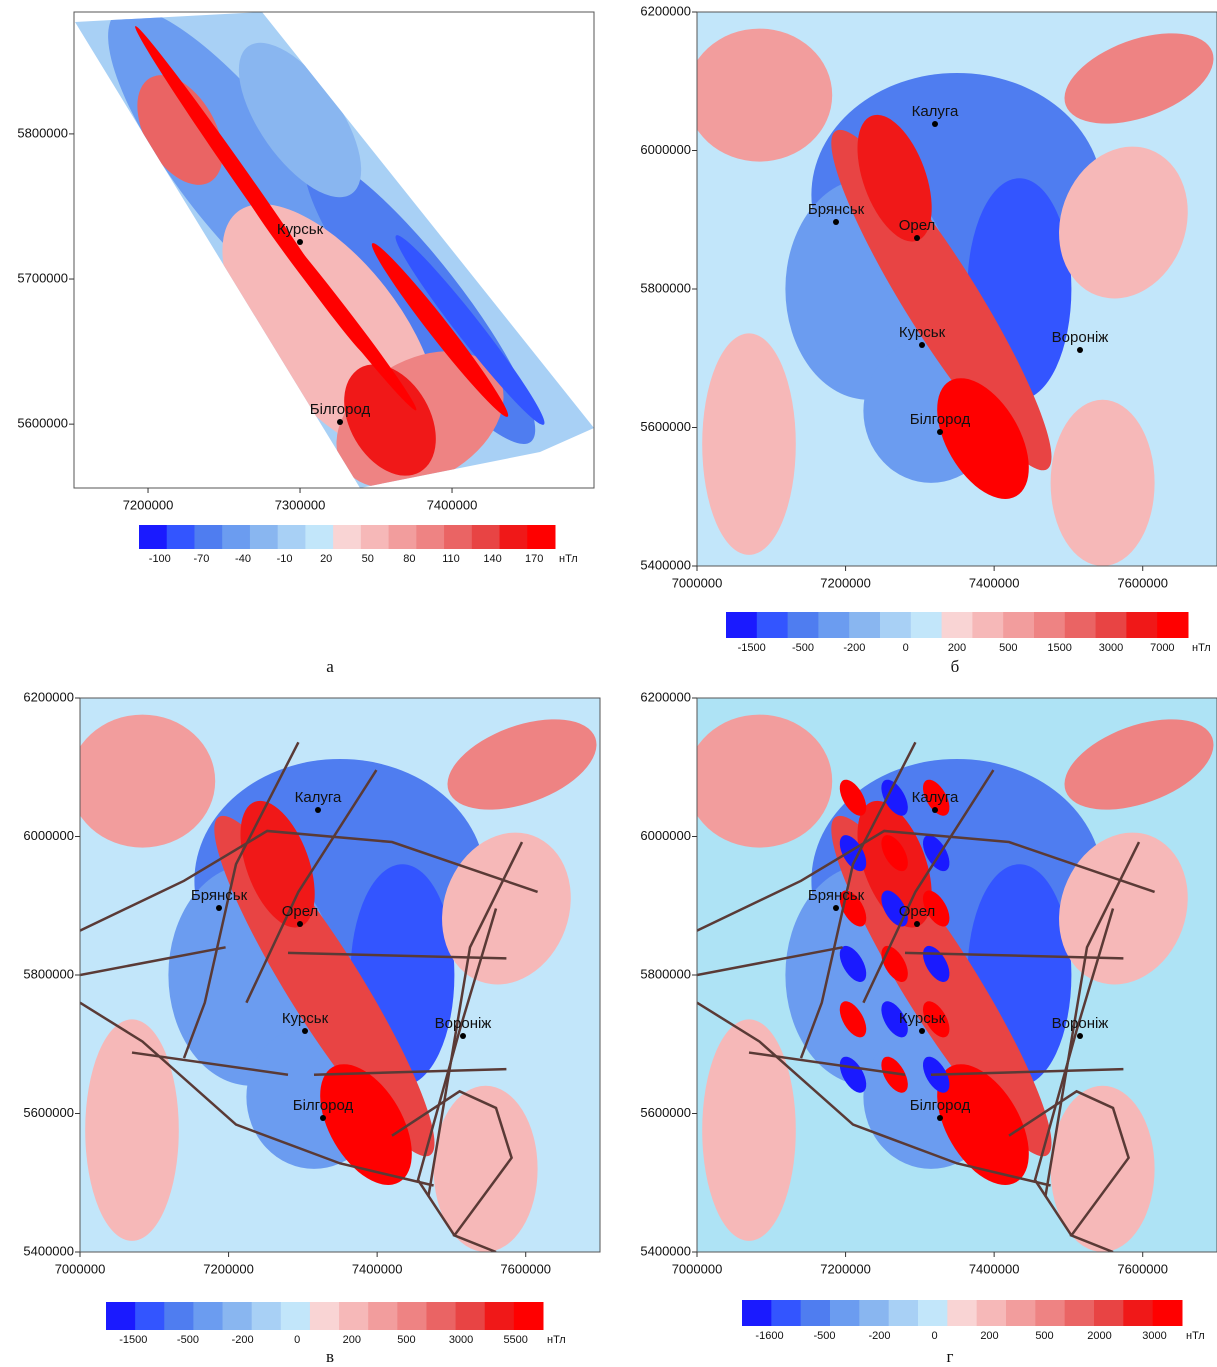 The height and width of the screenshot is (1367, 1217). I want to click on colorbar-label: 7000, so click(1162, 648).